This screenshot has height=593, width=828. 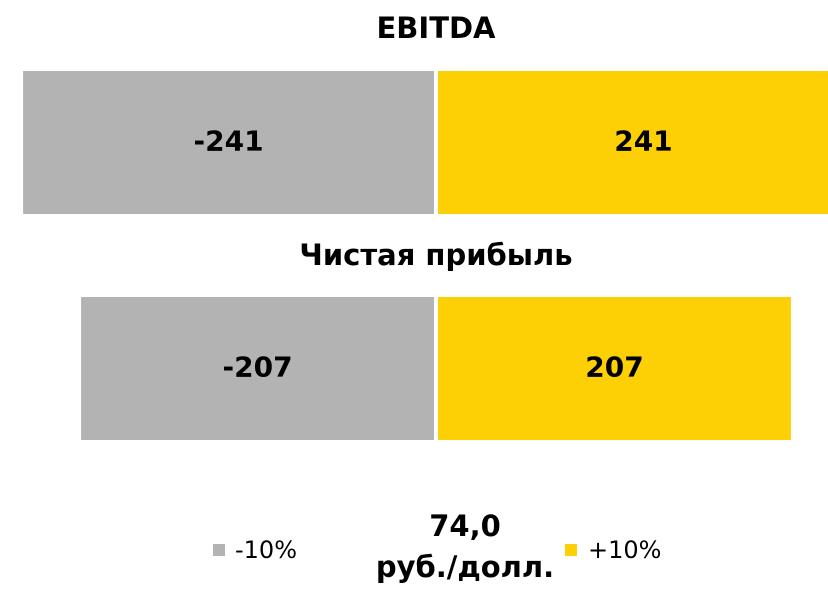 I want to click on value-label: -241, so click(x=229, y=141).